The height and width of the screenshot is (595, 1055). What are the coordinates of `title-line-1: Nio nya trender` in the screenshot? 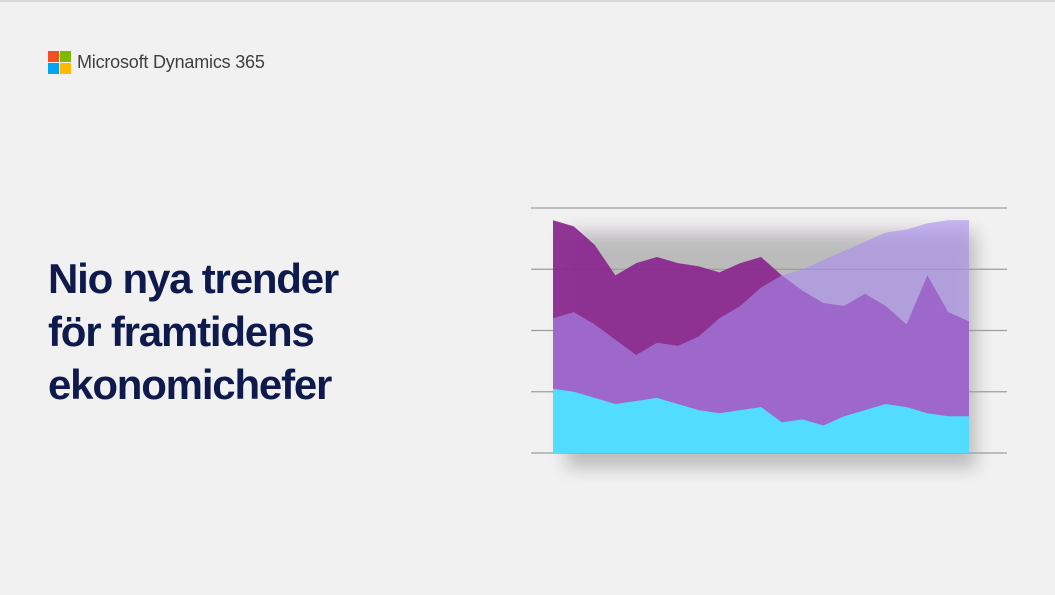 It's located at (193, 278).